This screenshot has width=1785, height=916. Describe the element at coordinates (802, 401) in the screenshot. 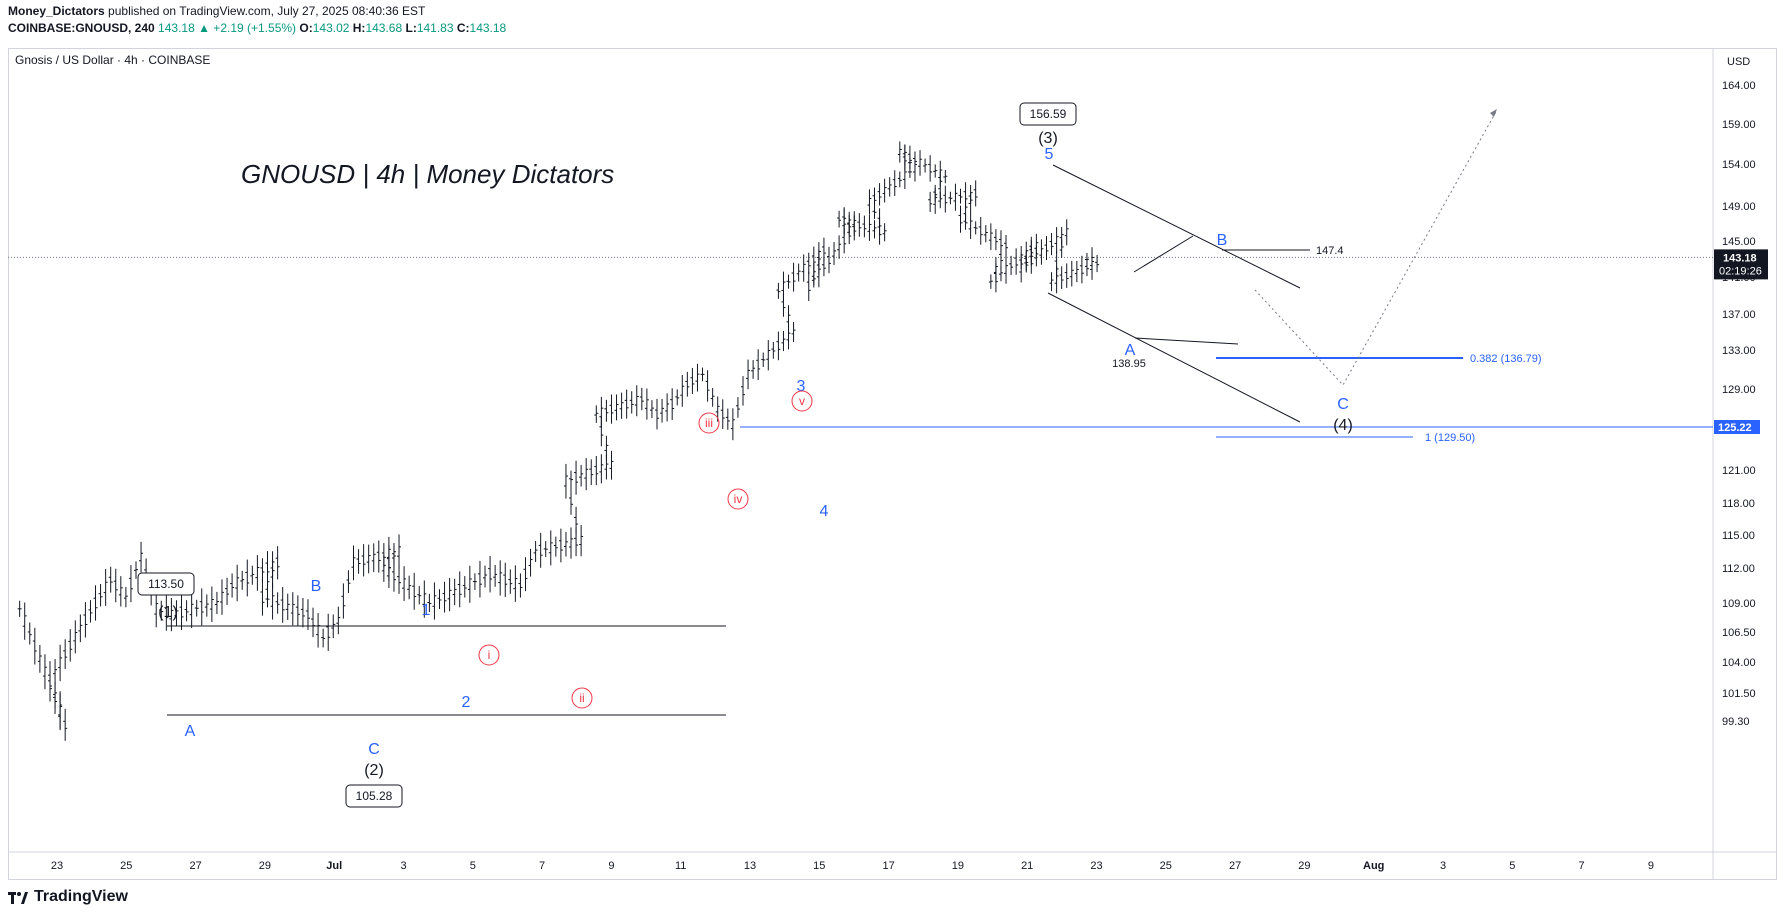

I see `wave-label-red-v: v` at that location.